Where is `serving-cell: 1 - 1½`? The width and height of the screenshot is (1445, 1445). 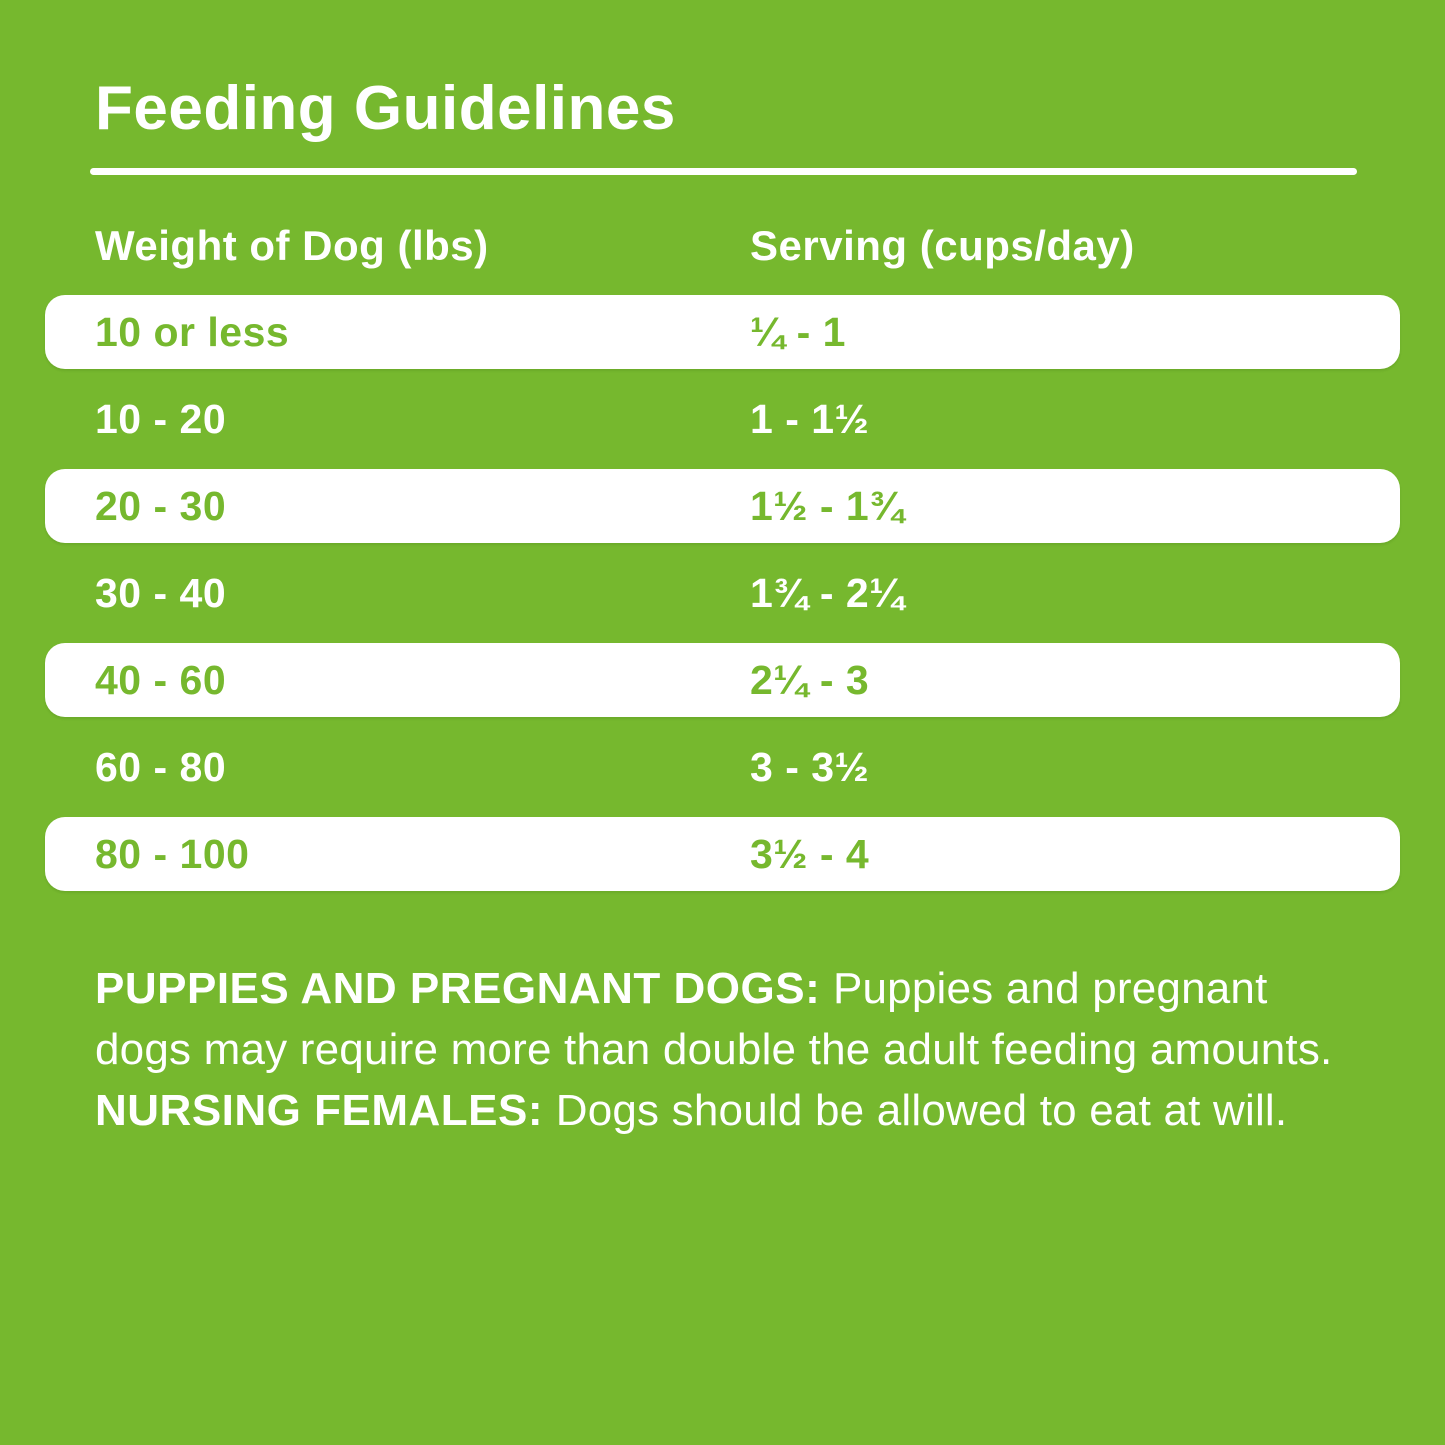
serving-cell: 1 - 1½ is located at coordinates (810, 418).